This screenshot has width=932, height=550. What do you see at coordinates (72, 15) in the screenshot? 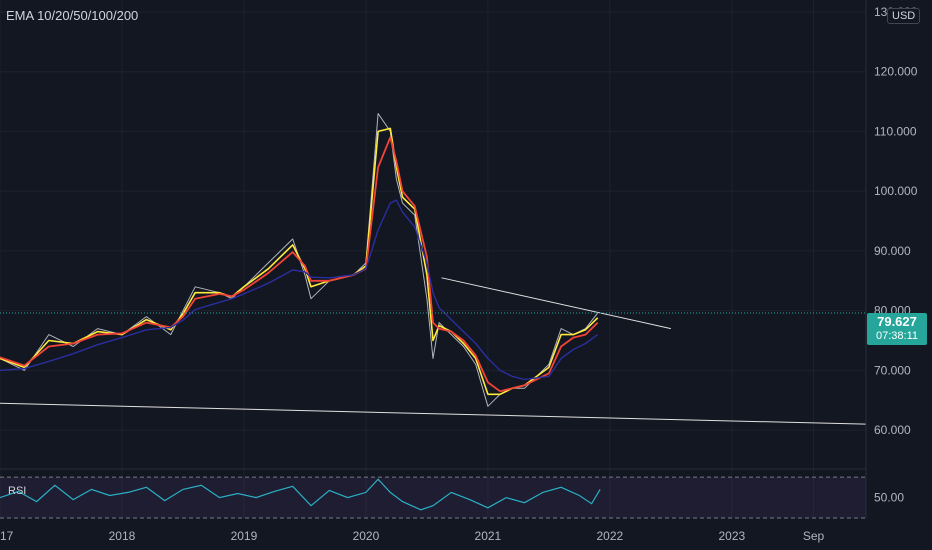
I see `legend-title: EMA 10/20/50/100/200` at bounding box center [72, 15].